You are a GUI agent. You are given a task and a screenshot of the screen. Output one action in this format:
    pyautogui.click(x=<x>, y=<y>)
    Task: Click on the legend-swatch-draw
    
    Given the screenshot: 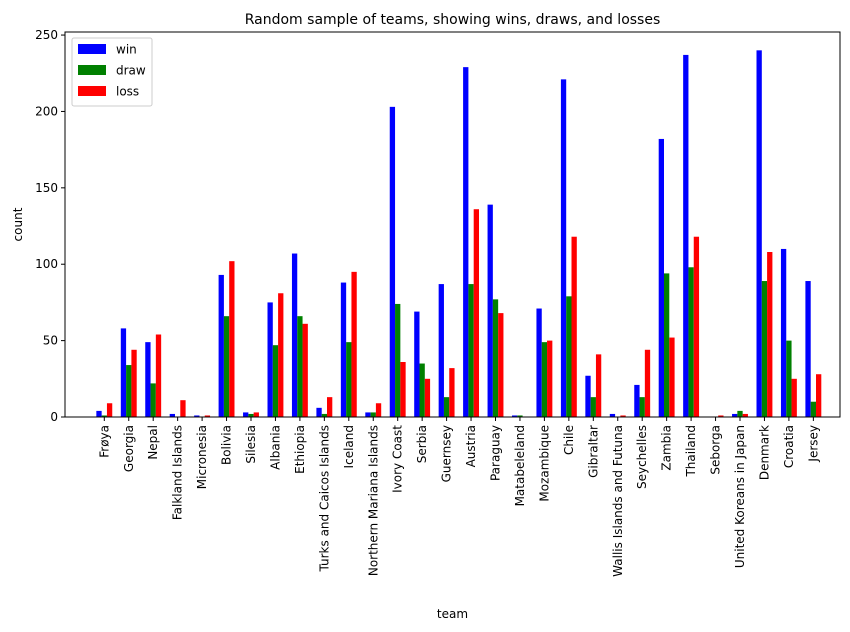 What is the action you would take?
    pyautogui.click(x=92, y=70)
    